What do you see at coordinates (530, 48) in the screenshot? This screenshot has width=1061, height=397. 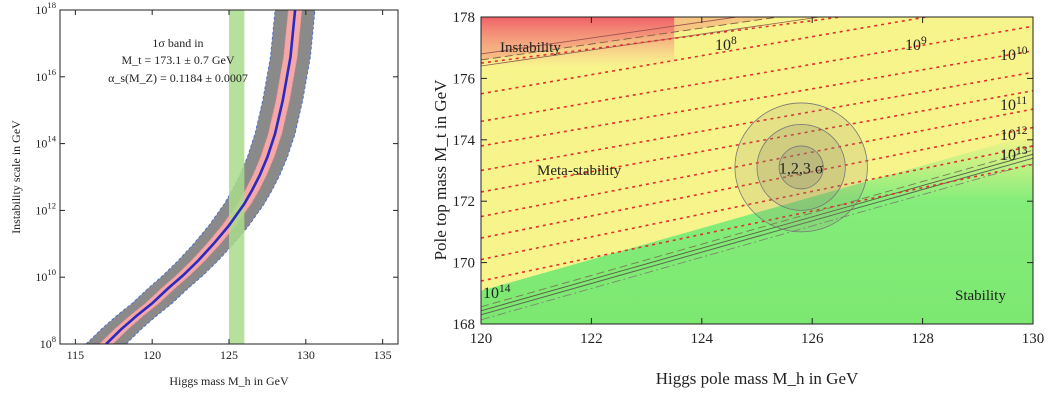 I see `region-label-instability: Instability` at bounding box center [530, 48].